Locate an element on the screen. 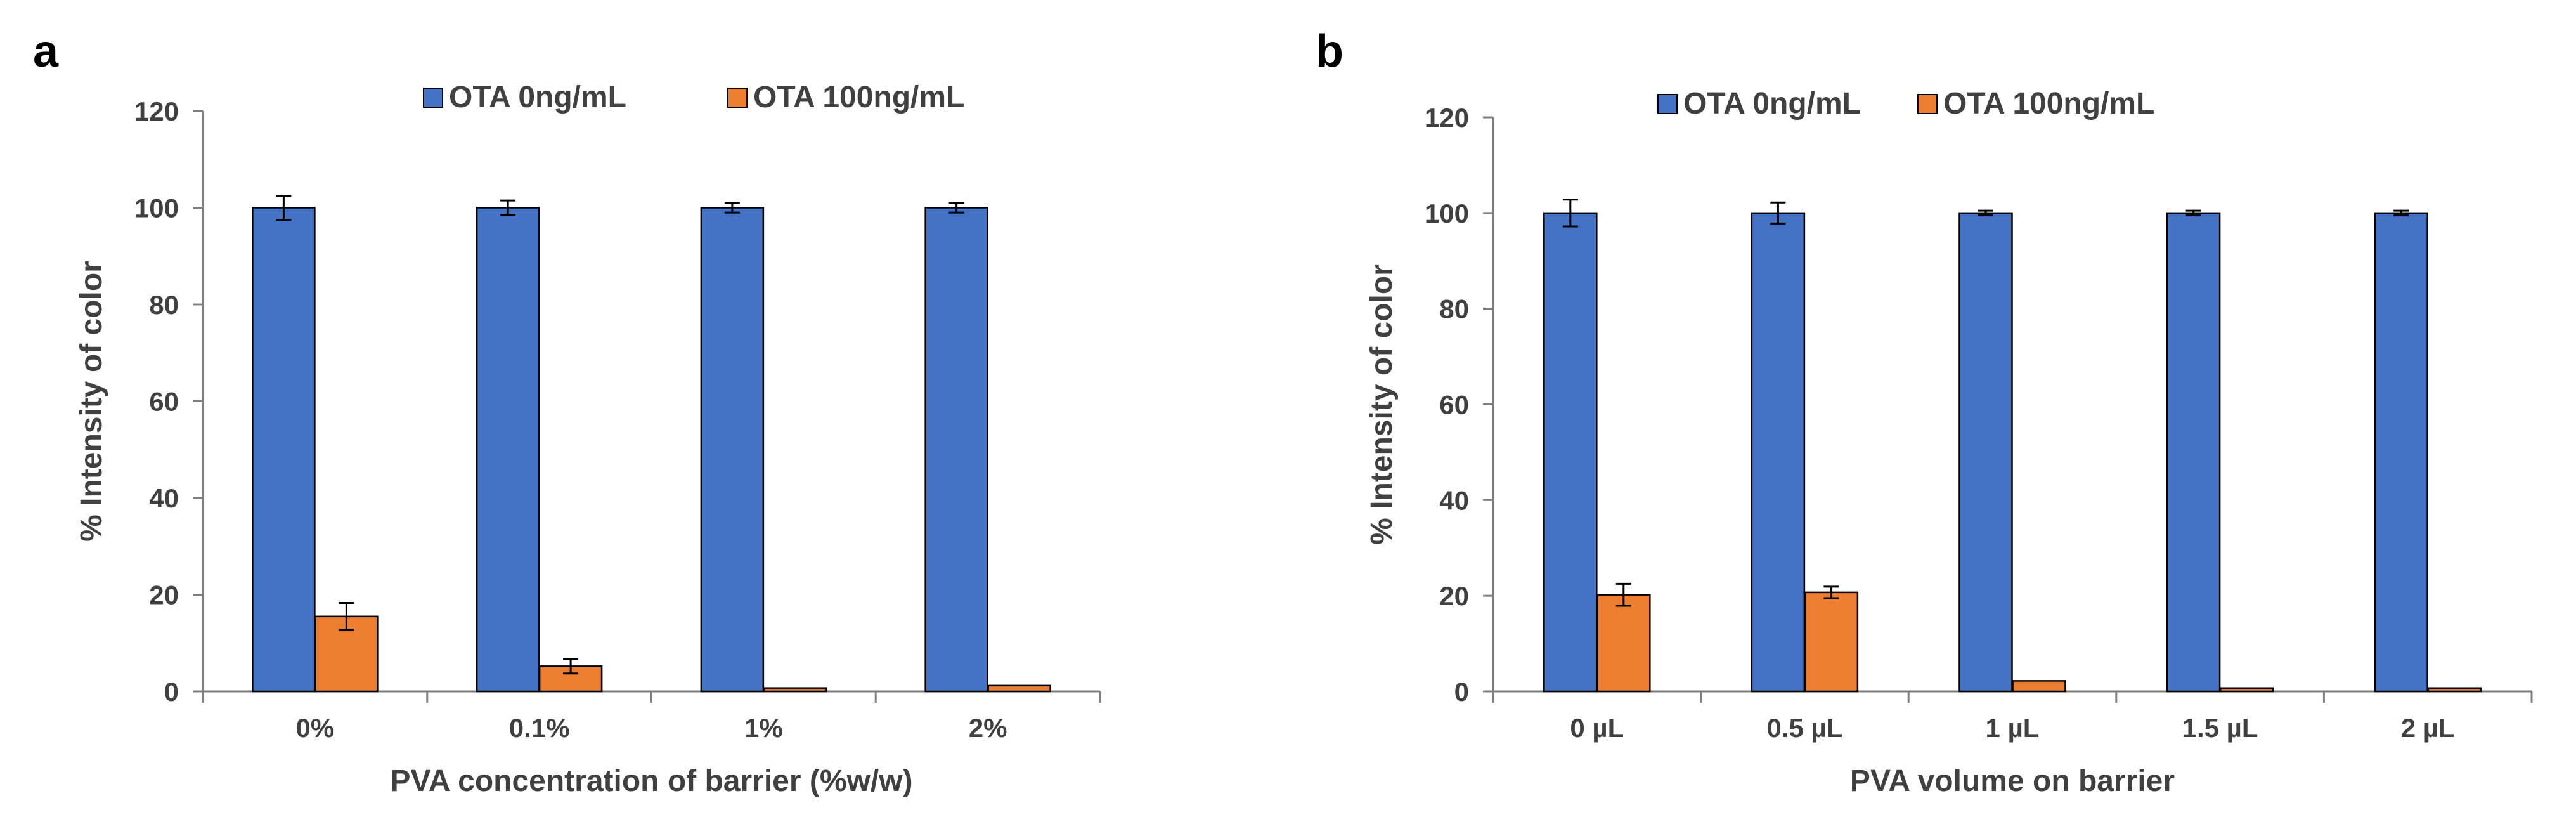 This screenshot has height=824, width=2576. x-tick-label: 2 µL is located at coordinates (2428, 728).